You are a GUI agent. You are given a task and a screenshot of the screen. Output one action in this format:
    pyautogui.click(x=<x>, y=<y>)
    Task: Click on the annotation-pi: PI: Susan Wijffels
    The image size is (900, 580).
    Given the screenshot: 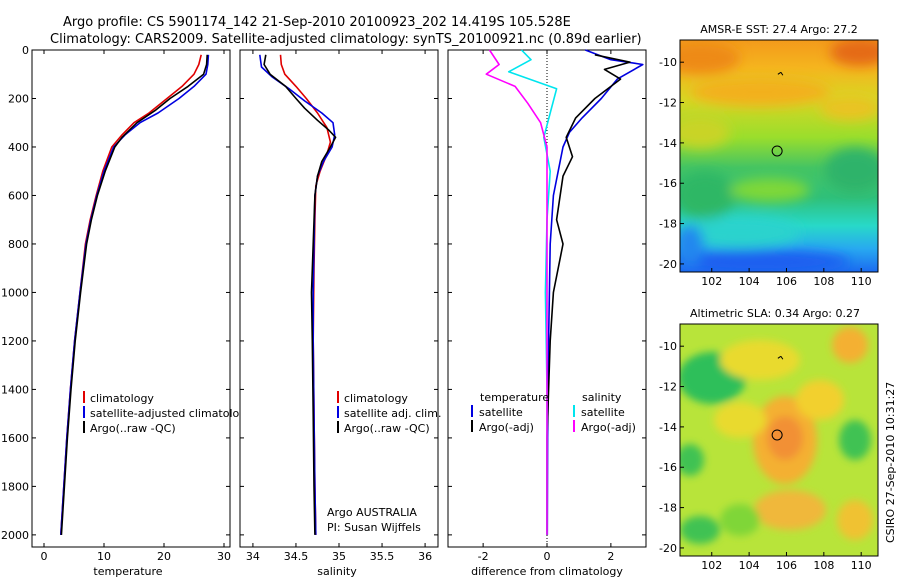 What is the action you would take?
    pyautogui.click(x=374, y=527)
    